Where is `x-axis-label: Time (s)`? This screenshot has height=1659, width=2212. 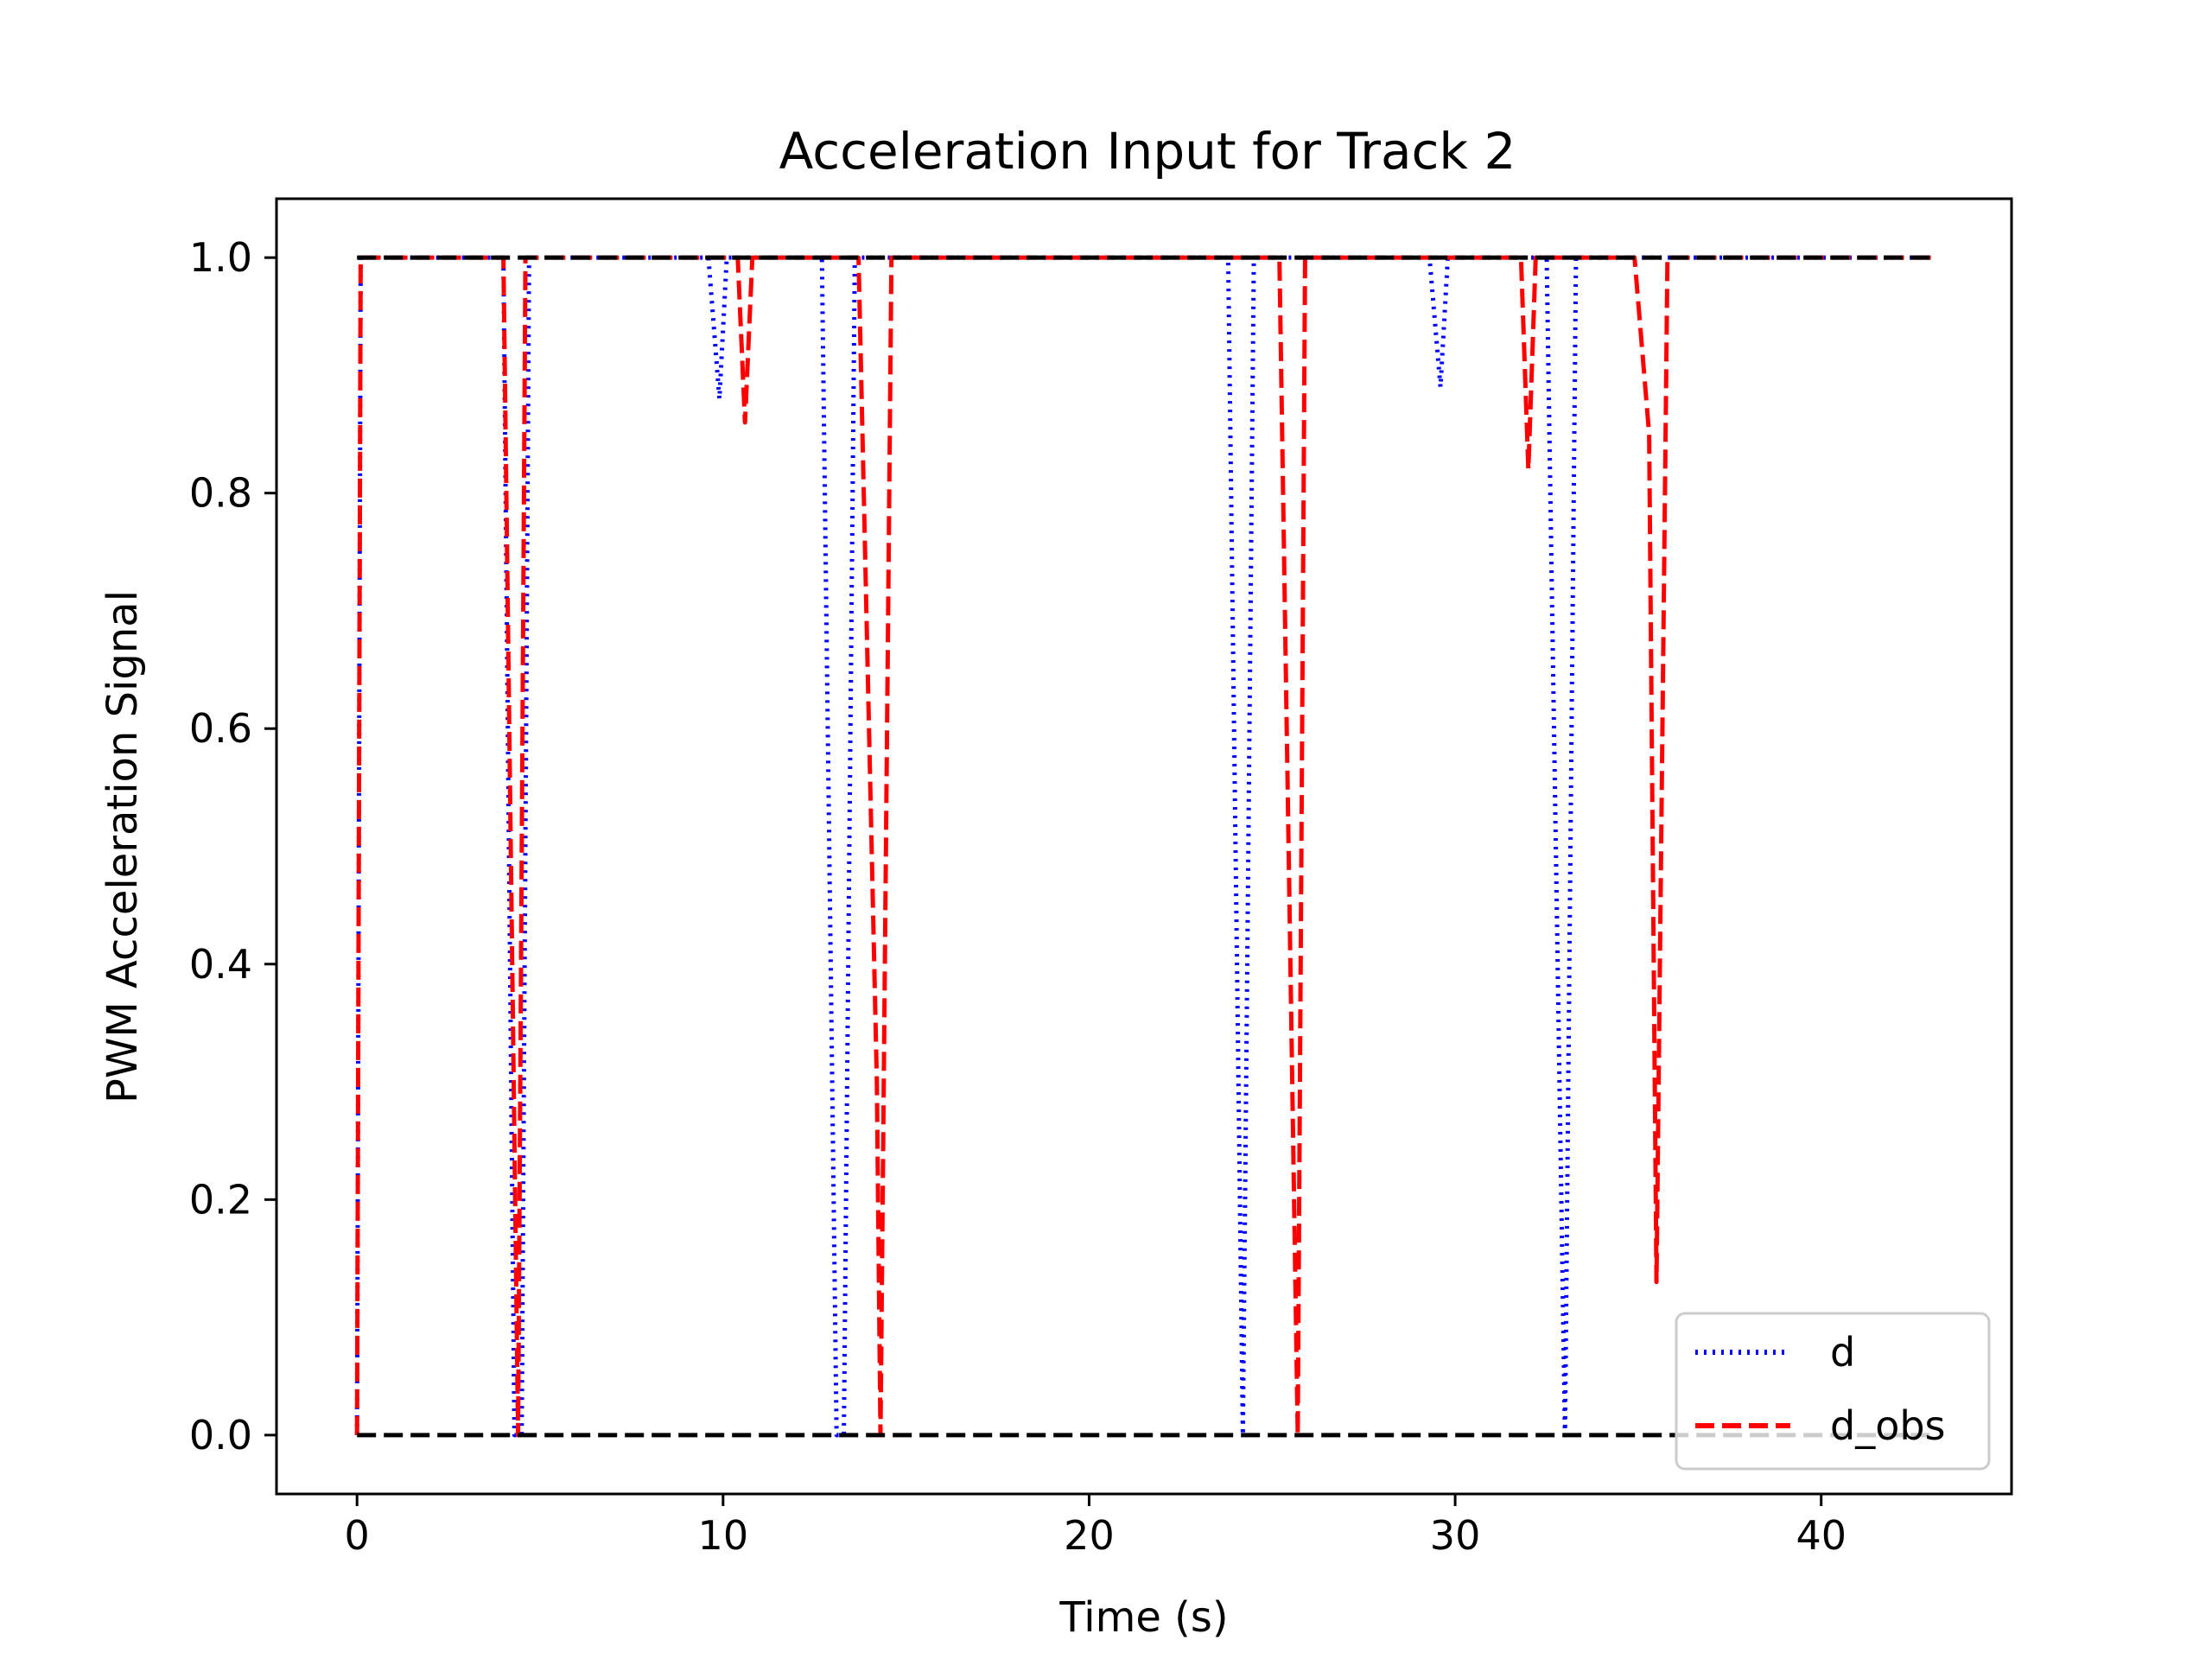 x-axis-label: Time (s) is located at coordinates (1143, 1617).